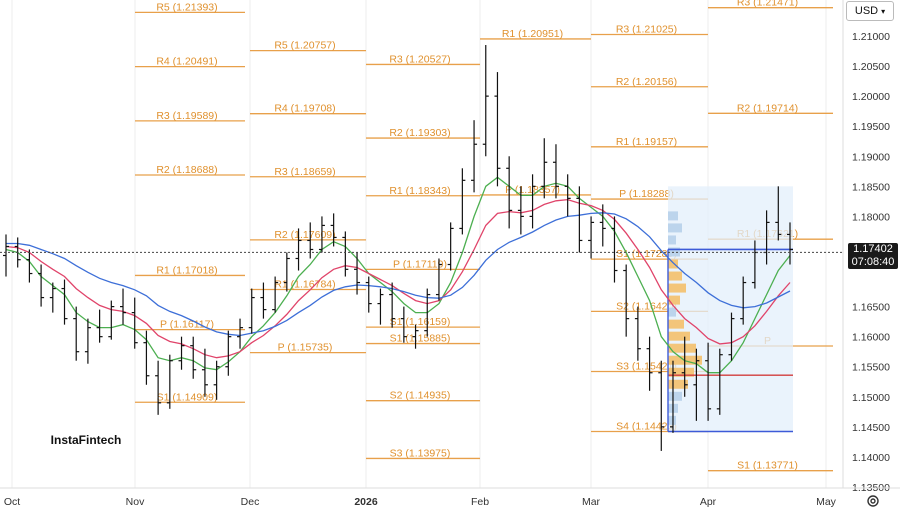 This screenshot has width=900, height=510. What do you see at coordinates (591, 502) in the screenshot?
I see `time-axis-label: Mar` at bounding box center [591, 502].